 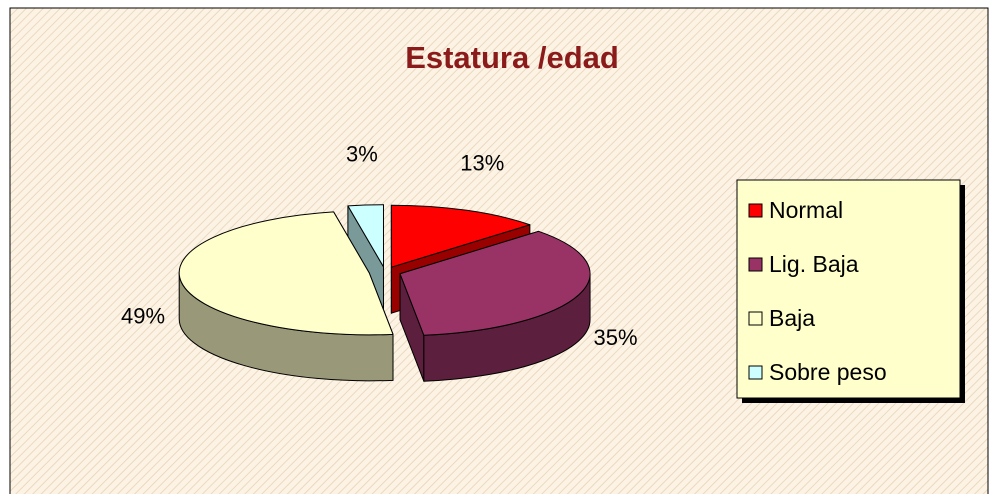 I want to click on data-label: 49%, so click(x=143, y=316).